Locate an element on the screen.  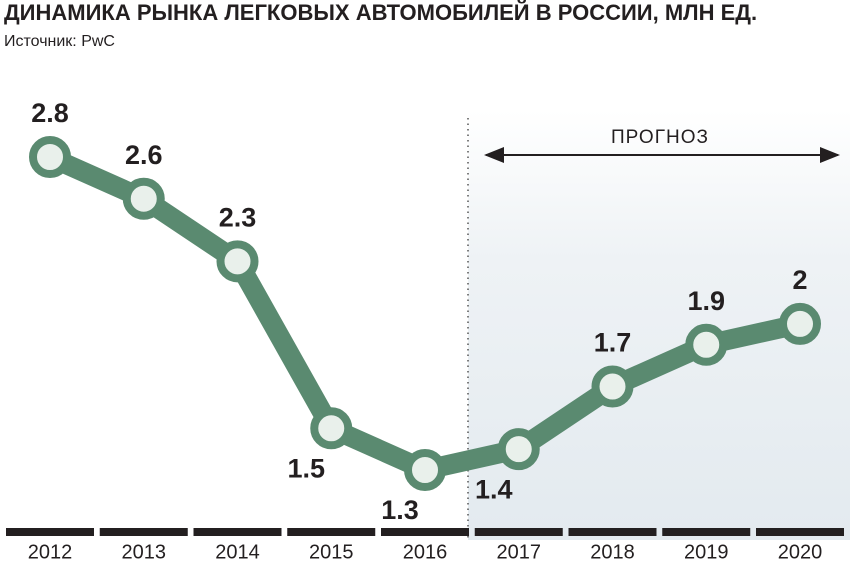
data-label: 1.9 is located at coordinates (706, 301).